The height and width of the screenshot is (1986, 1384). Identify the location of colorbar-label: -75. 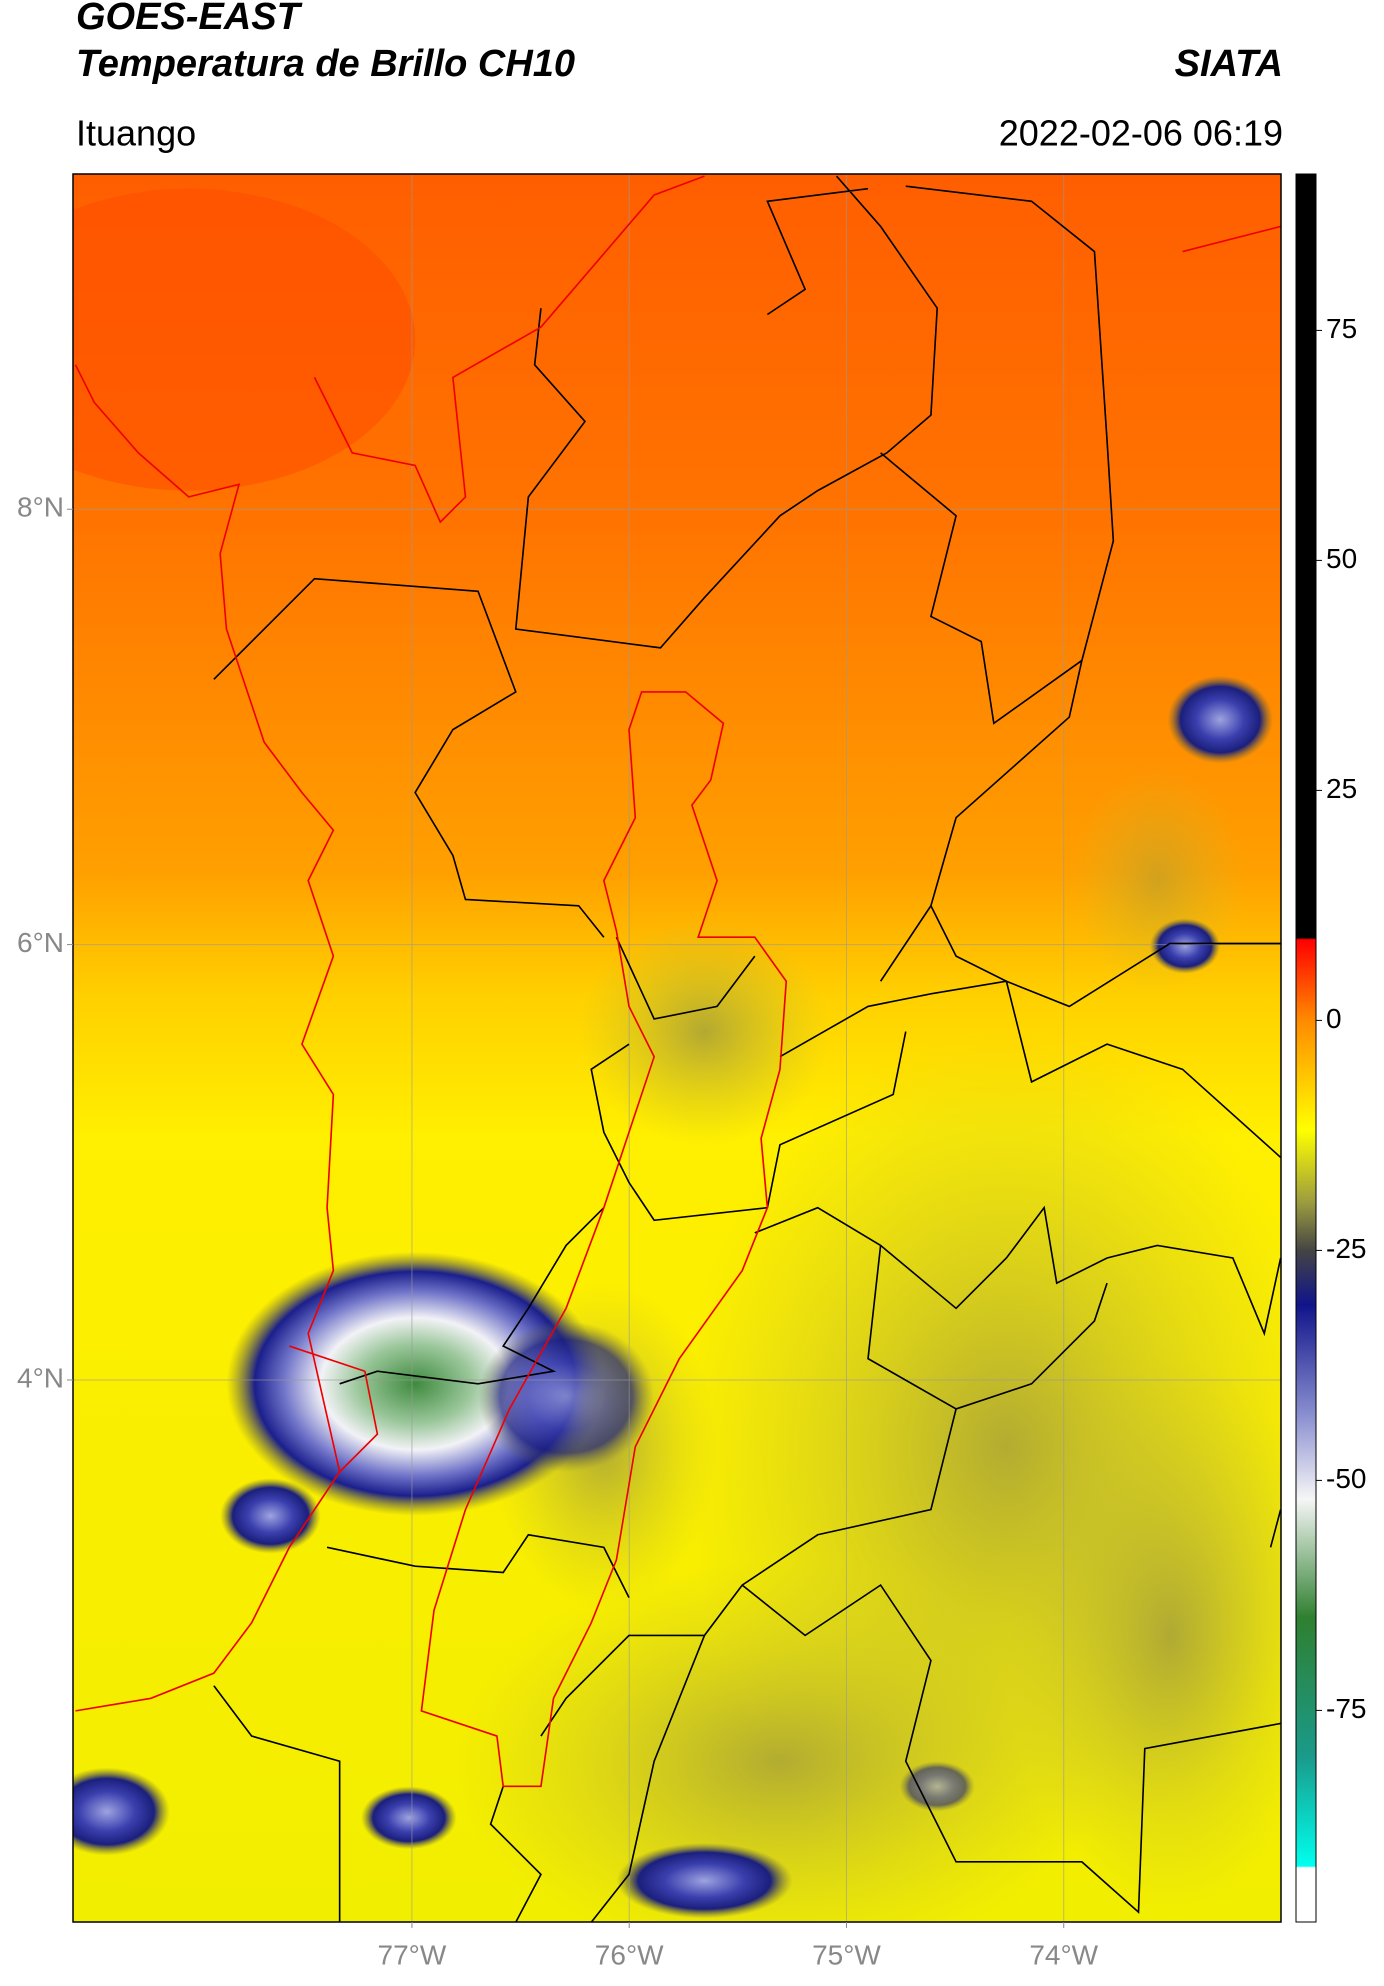
(1346, 1708).